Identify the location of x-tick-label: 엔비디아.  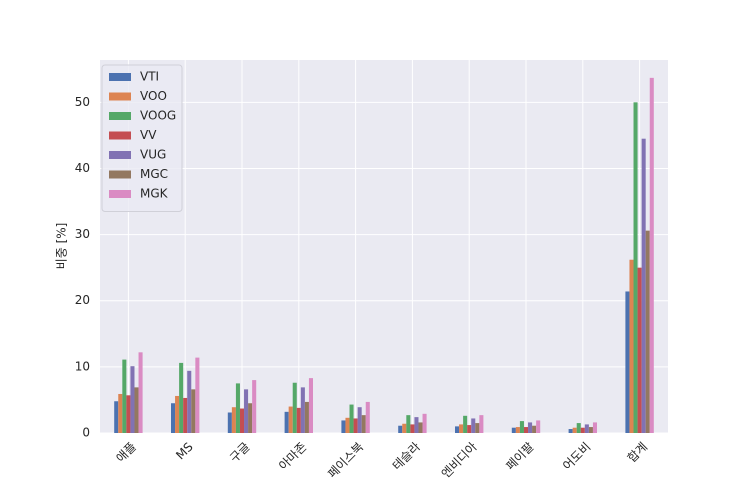
(459, 460).